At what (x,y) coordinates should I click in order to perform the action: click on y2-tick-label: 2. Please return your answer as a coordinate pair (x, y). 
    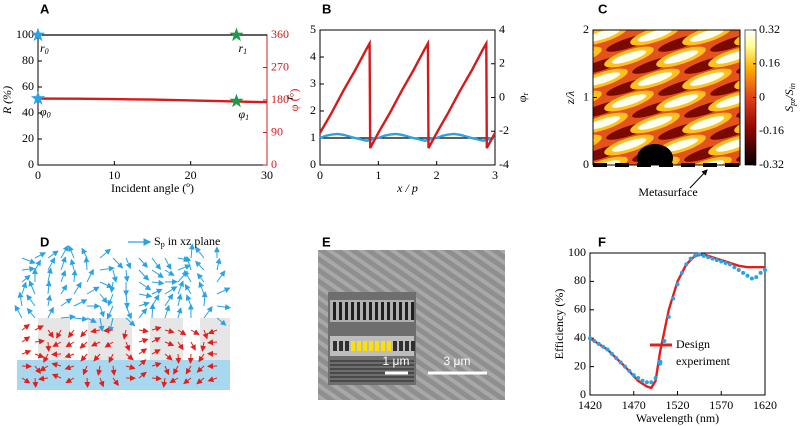
    Looking at the image, I should click on (502, 63).